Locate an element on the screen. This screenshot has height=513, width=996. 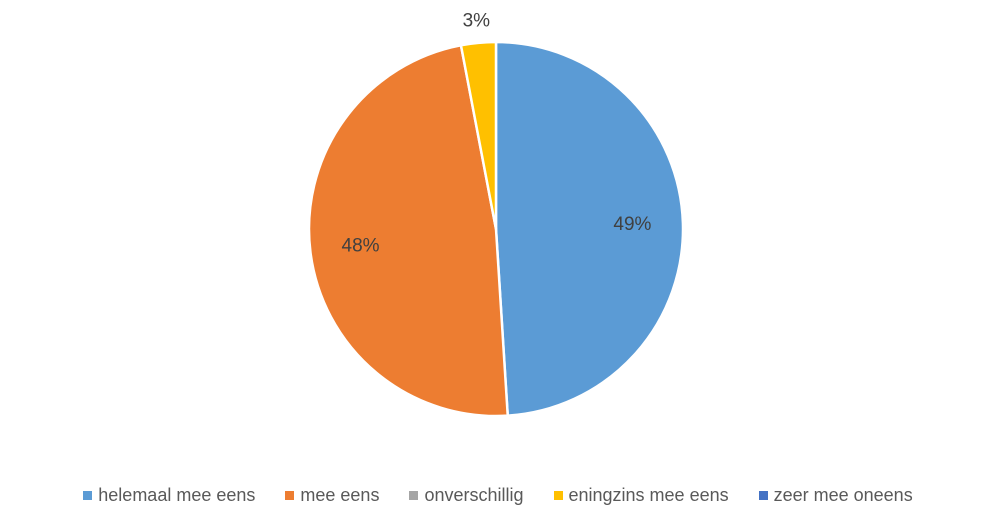
legend-item-onverschillig: onverschillig is located at coordinates (466, 495).